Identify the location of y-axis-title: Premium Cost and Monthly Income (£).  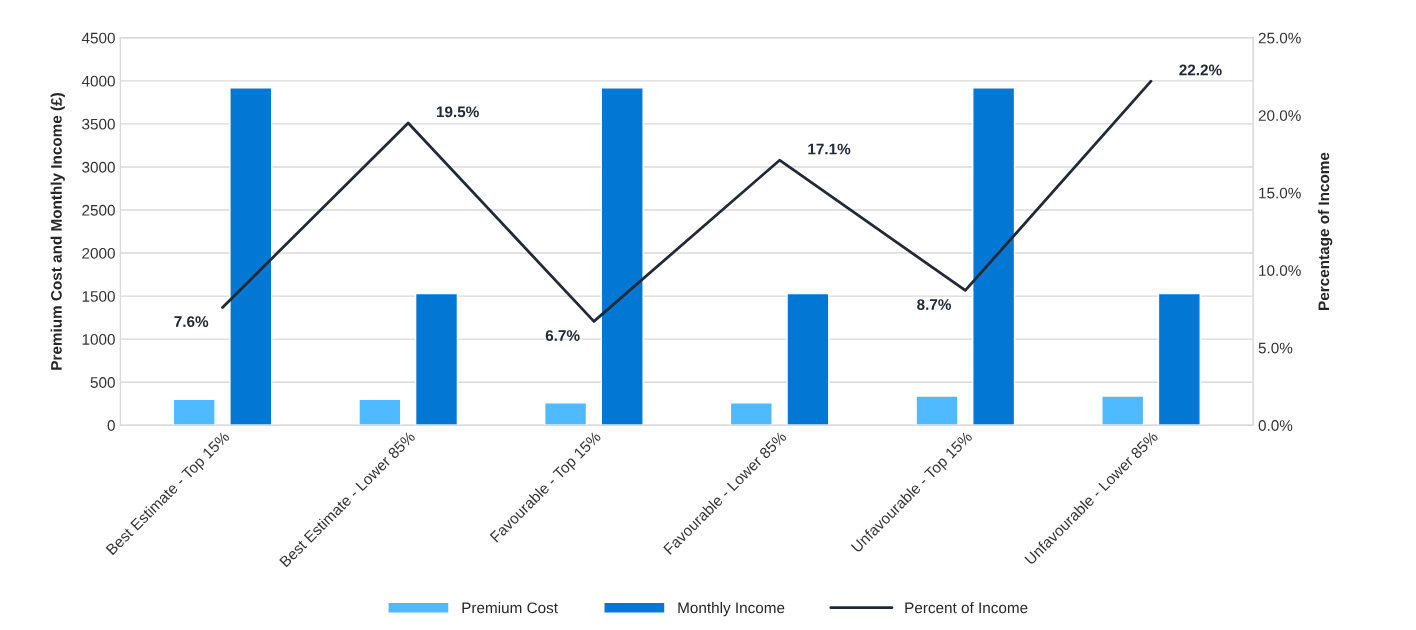
(57, 231).